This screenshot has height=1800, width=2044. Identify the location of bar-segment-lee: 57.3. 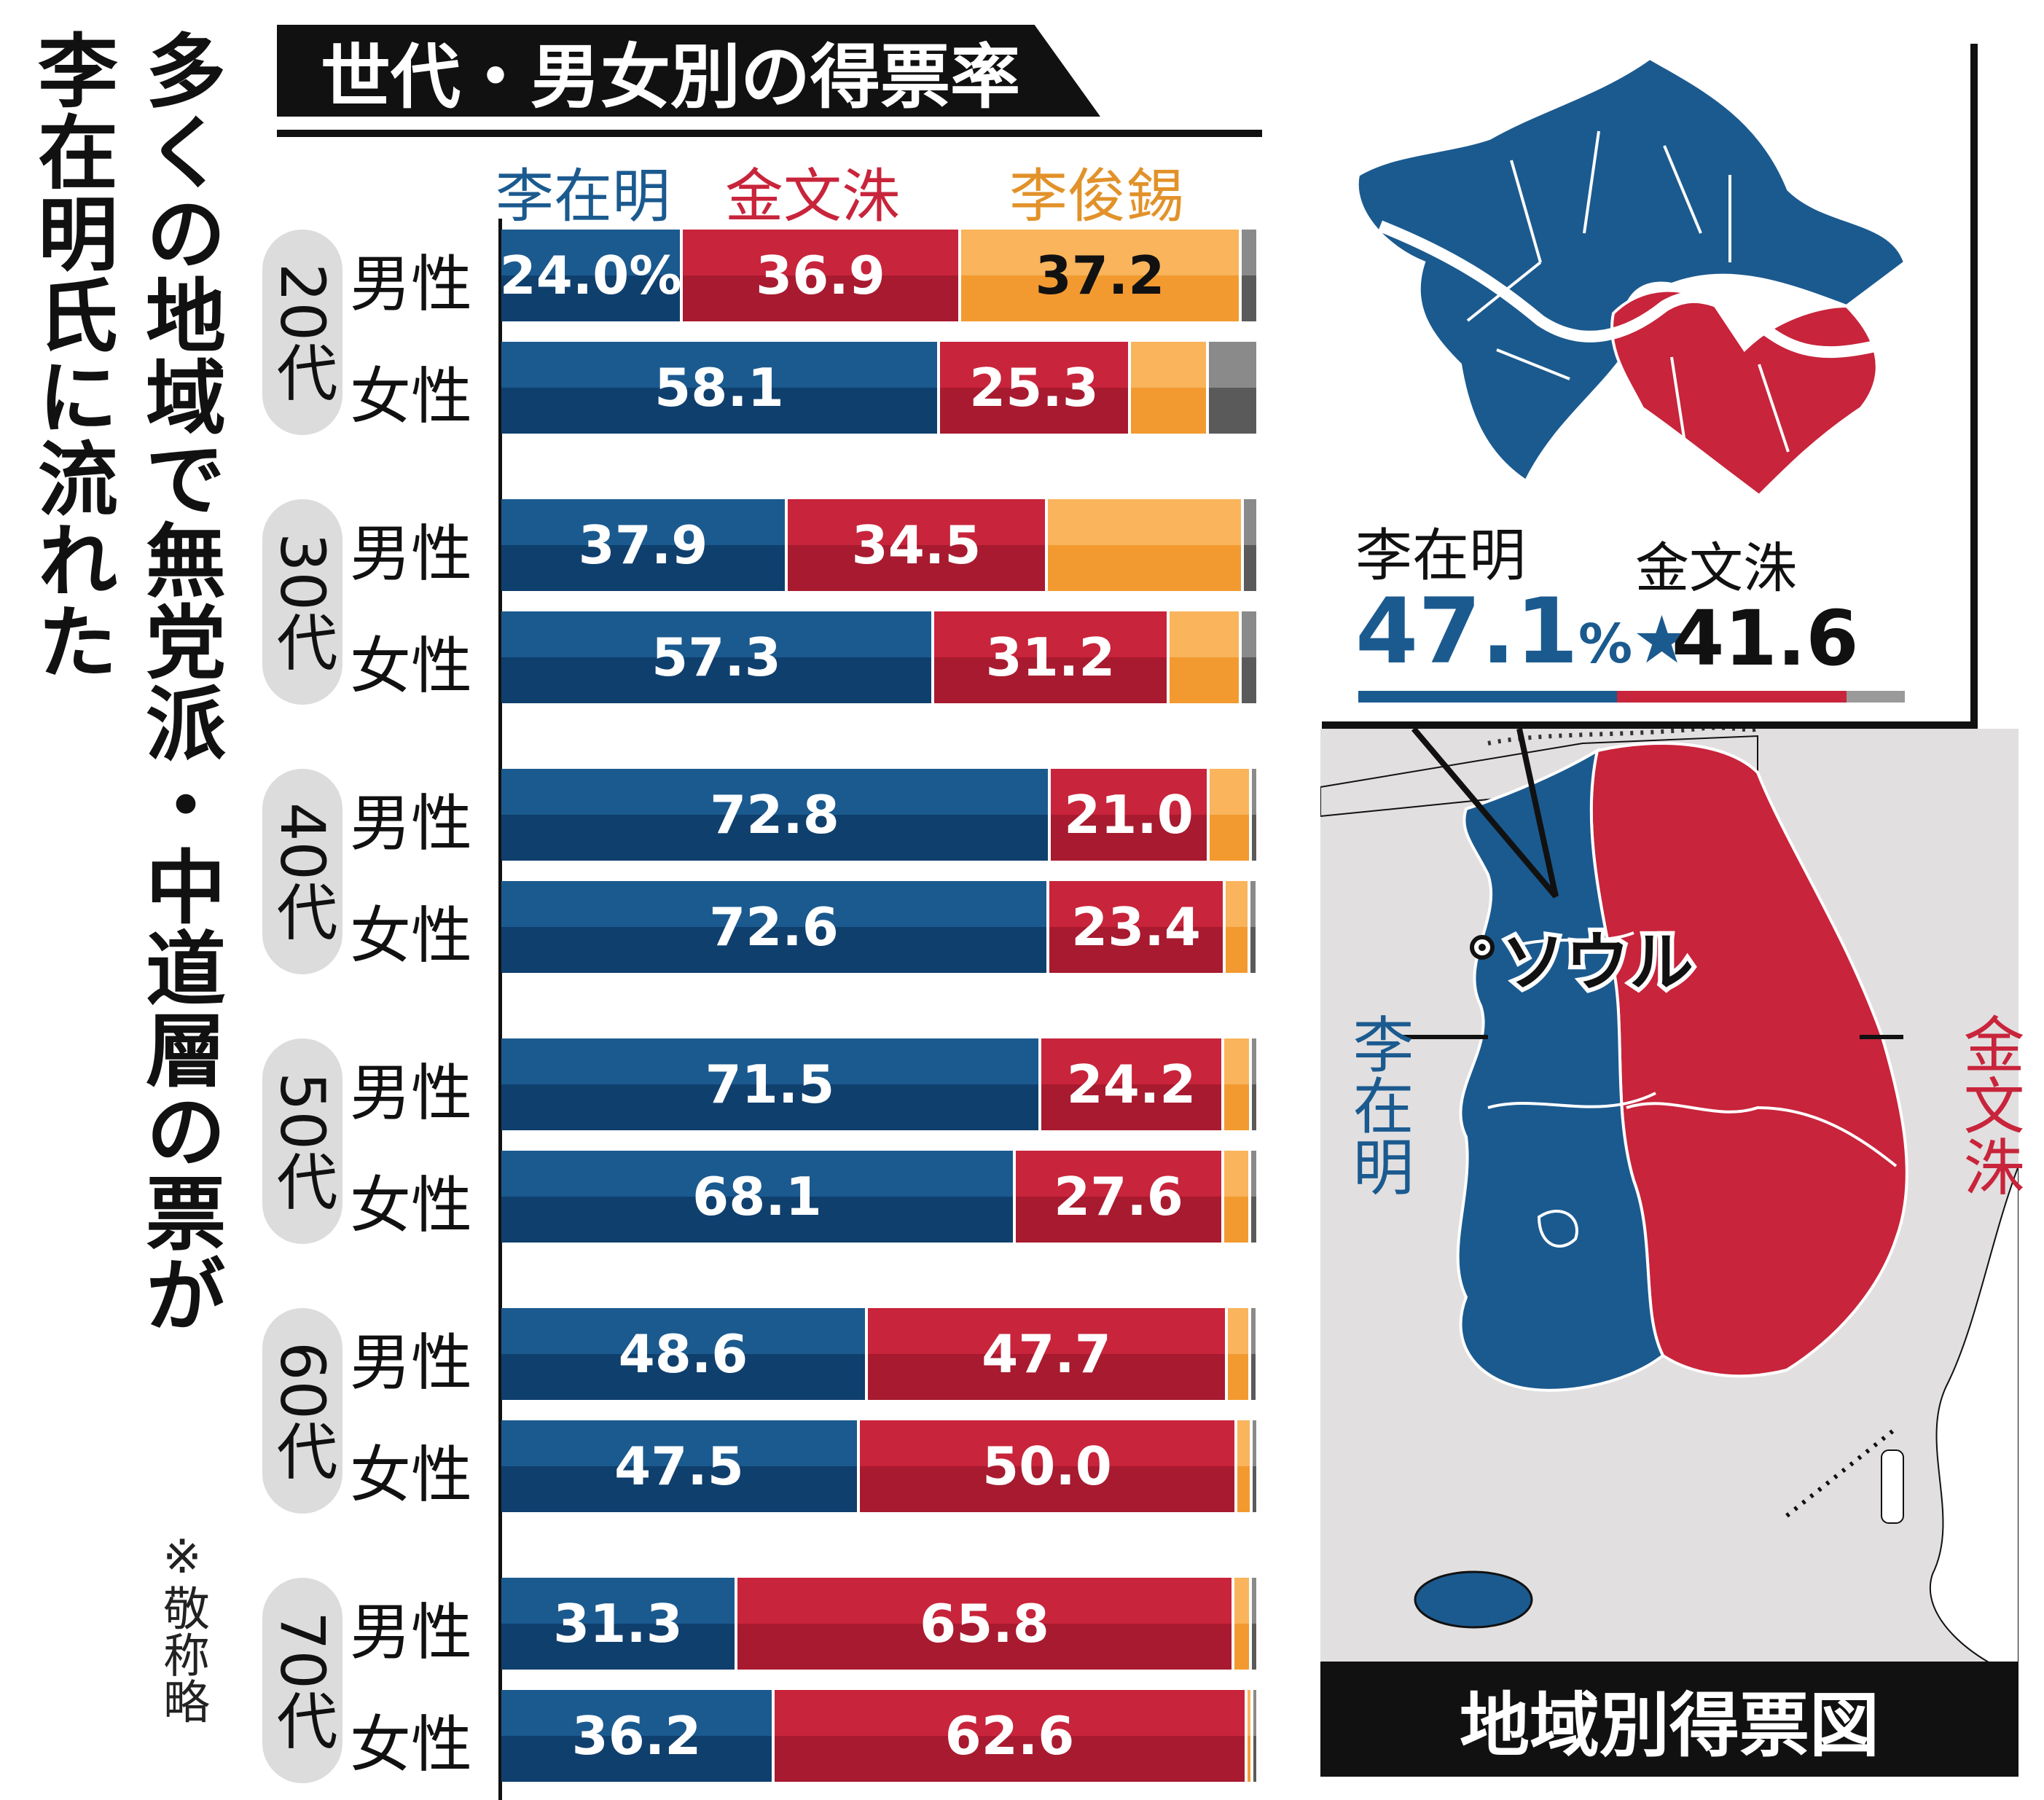
(718, 657).